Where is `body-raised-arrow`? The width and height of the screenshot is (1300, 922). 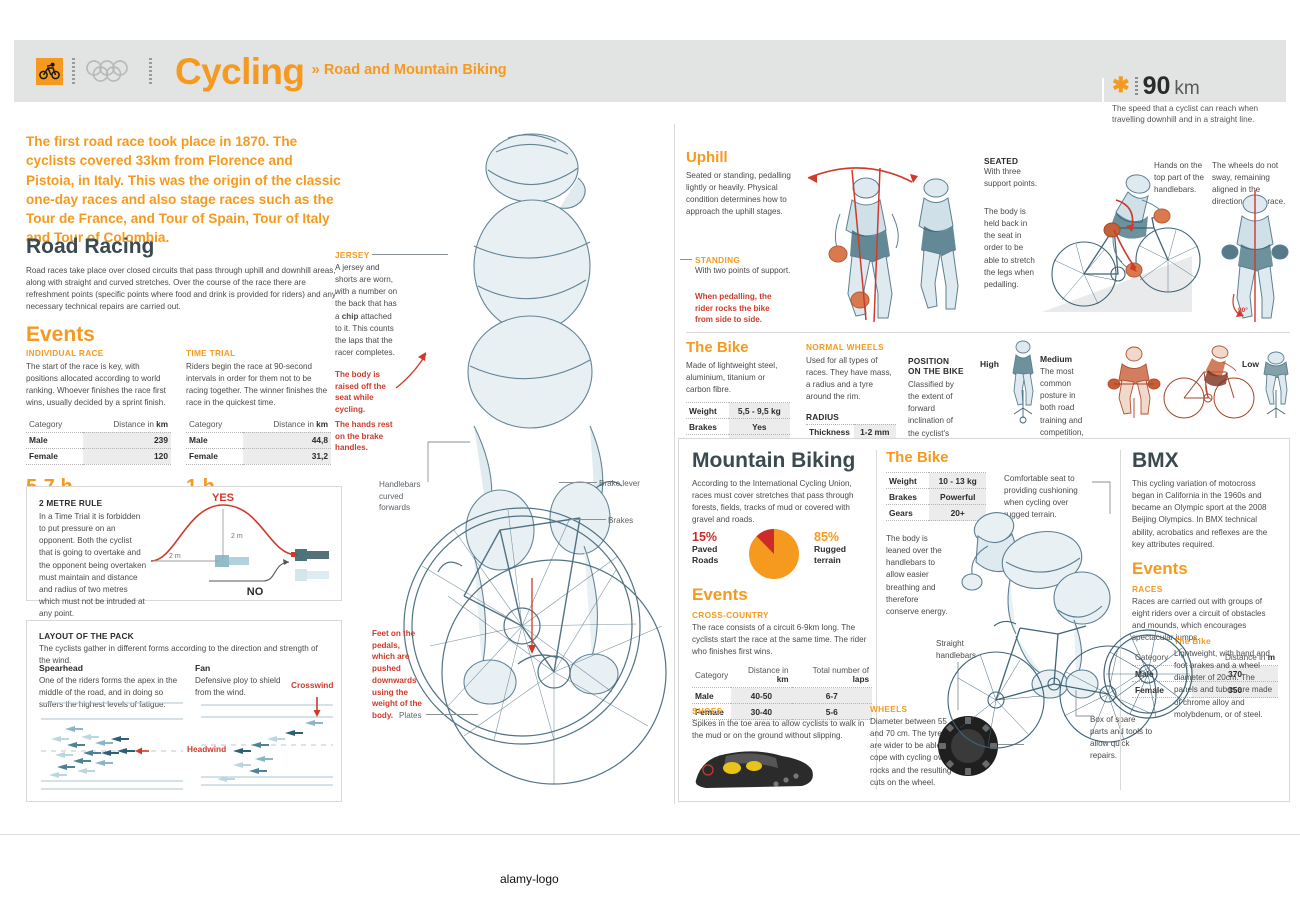
body-raised-arrow is located at coordinates (411, 370).